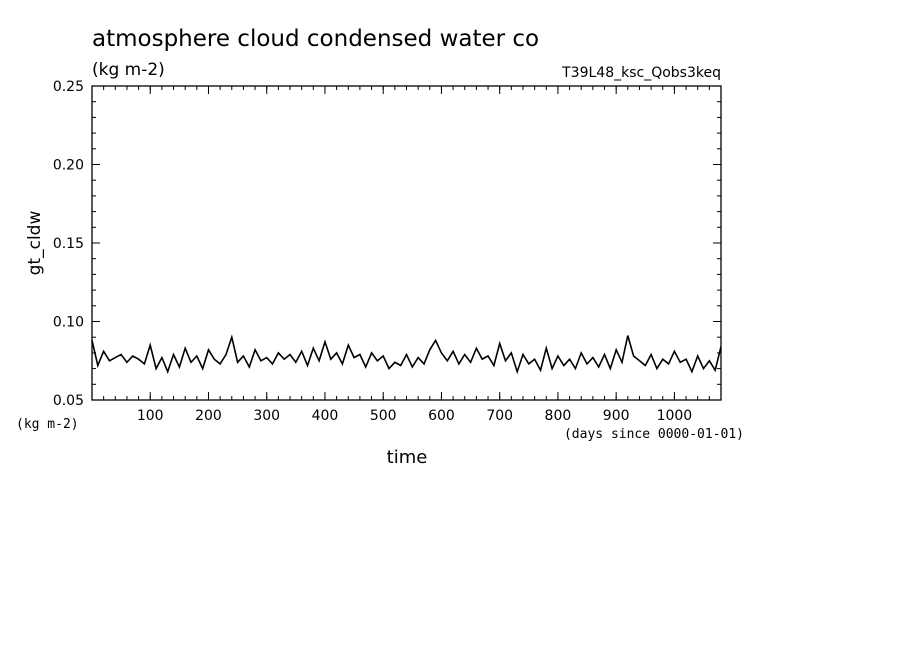 The image size is (904, 654). I want to click on y-axis-label: gt_cldw, so click(35, 243).